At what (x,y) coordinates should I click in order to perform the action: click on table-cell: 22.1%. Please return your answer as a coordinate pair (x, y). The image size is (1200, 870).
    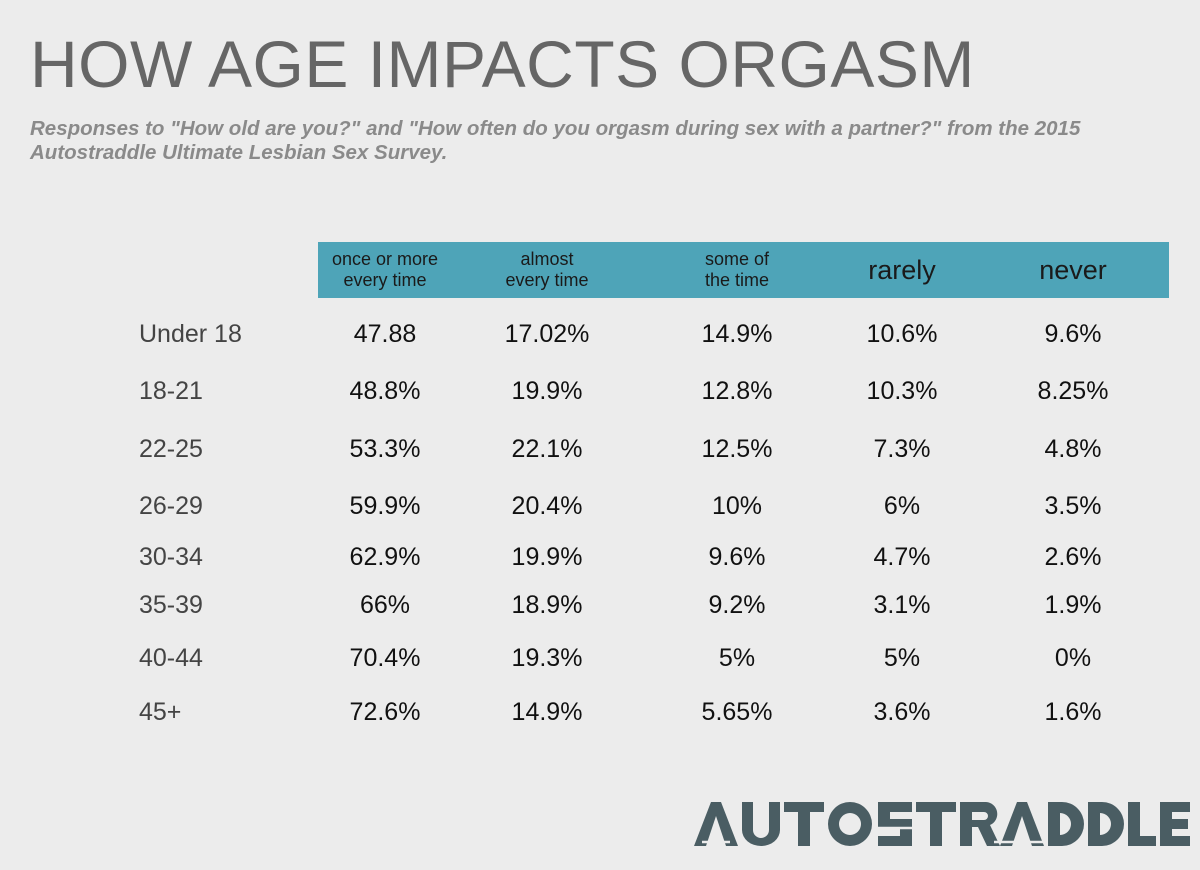
    Looking at the image, I should click on (547, 449).